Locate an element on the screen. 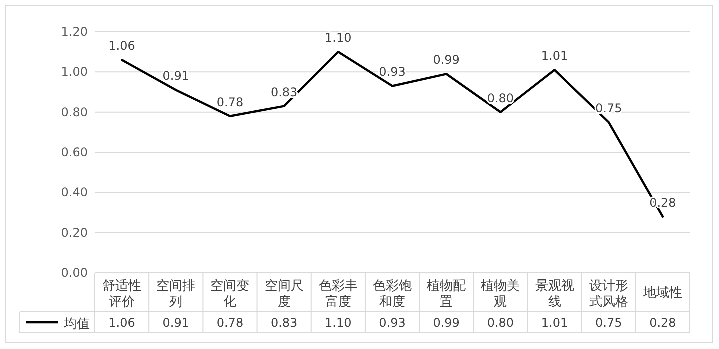 The width and height of the screenshot is (719, 349). legend-label: 均值 is located at coordinates (76, 324).